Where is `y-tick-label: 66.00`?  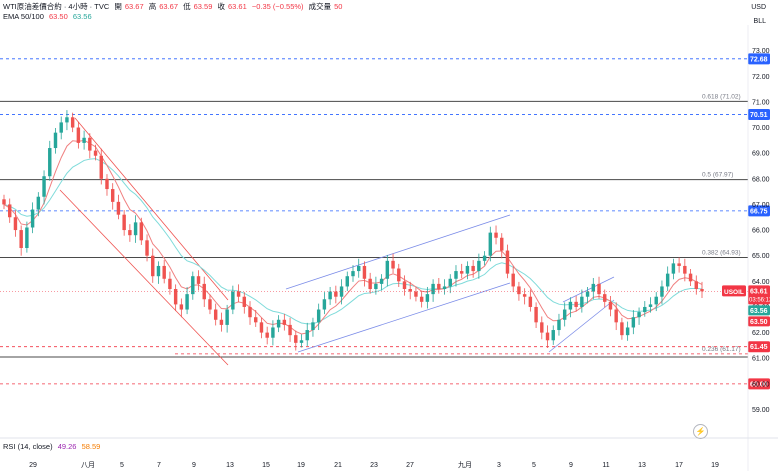
y-tick-label: 66.00 is located at coordinates (761, 231).